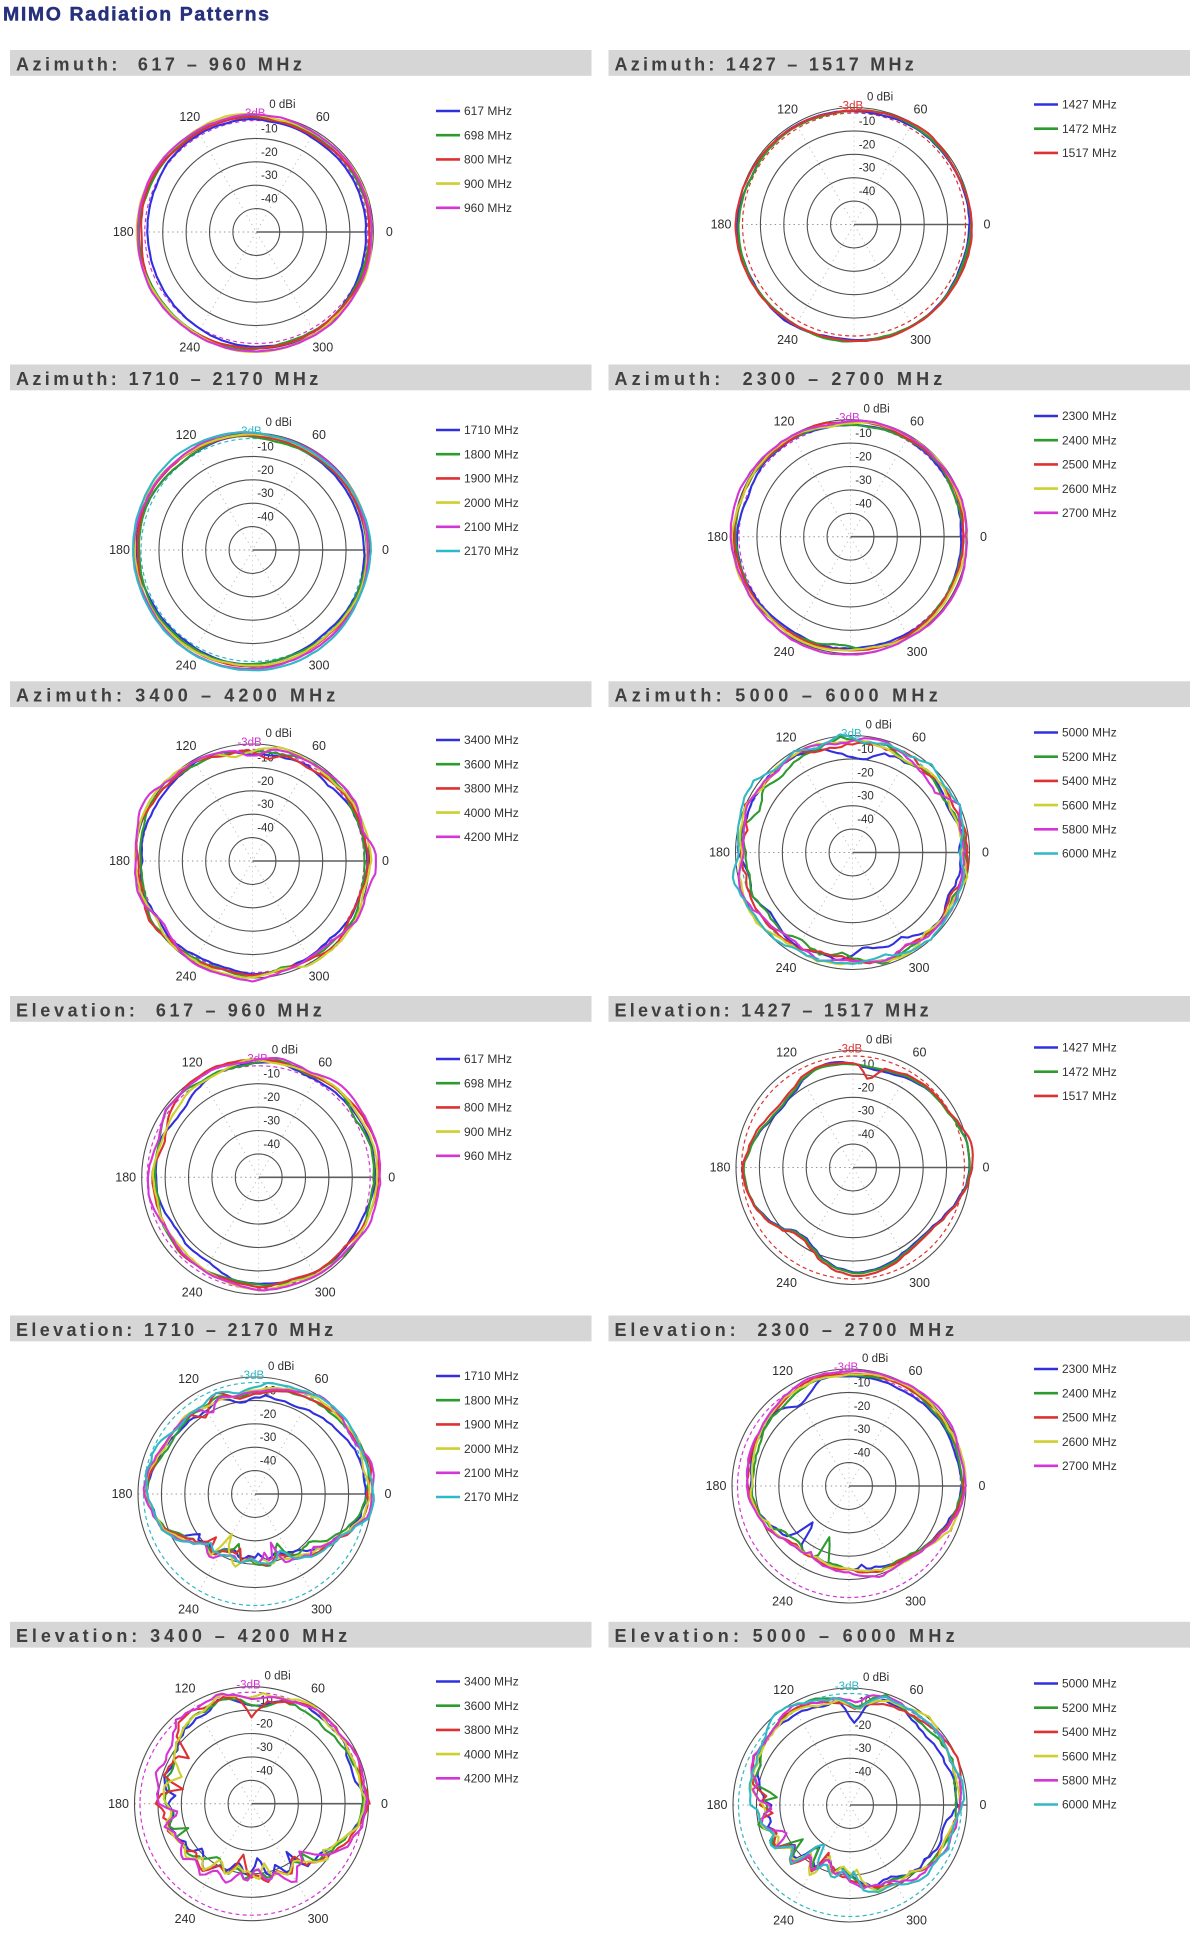 Image resolution: width=1200 pixels, height=1935 pixels. What do you see at coordinates (177, 696) in the screenshot?
I see `svg-text: Azimuth: 3400 – 4200 MHz` at bounding box center [177, 696].